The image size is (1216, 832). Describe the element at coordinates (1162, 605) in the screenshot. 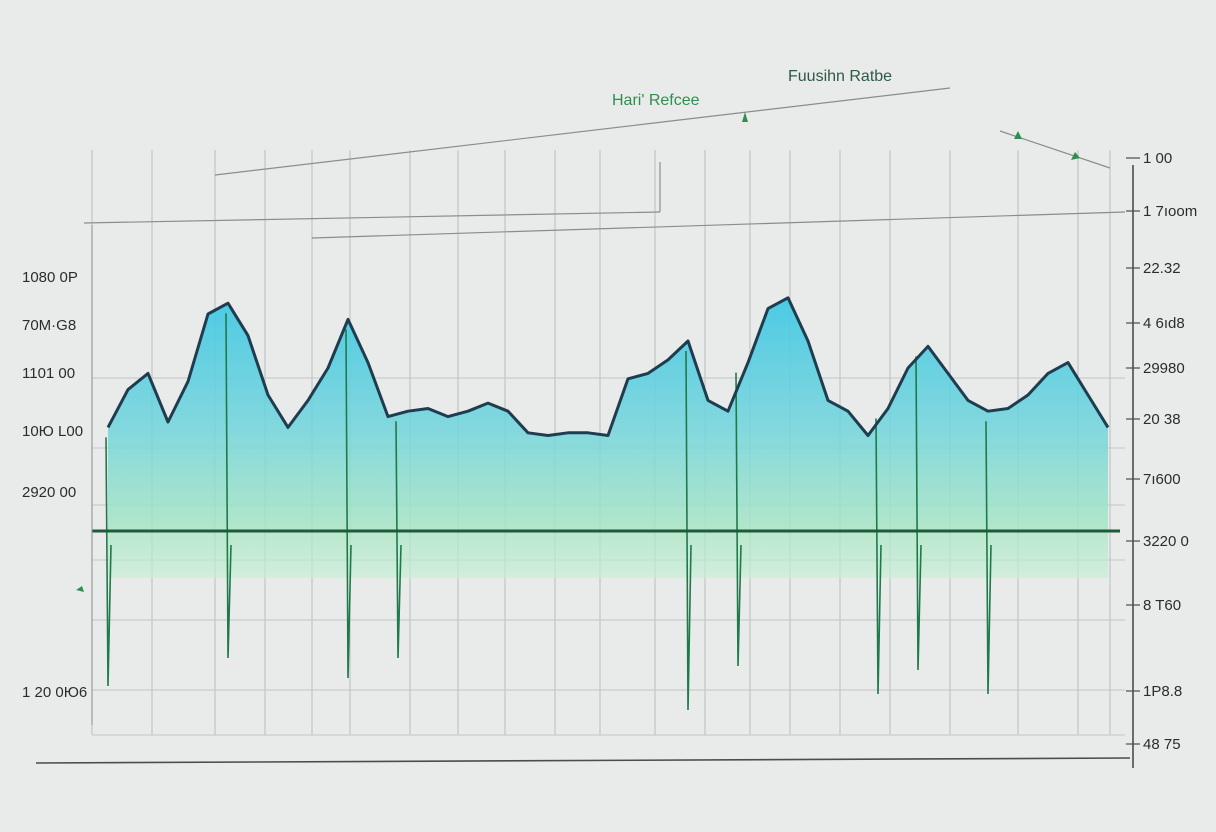

I see `y-tick-label-right: 8 T60` at that location.